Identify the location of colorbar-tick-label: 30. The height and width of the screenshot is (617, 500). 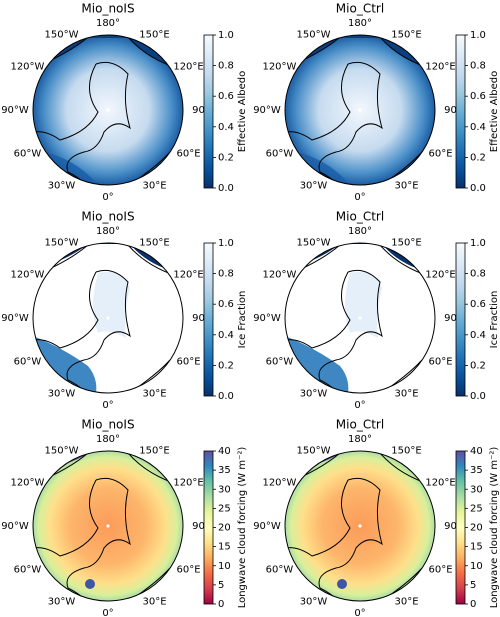
(224, 489).